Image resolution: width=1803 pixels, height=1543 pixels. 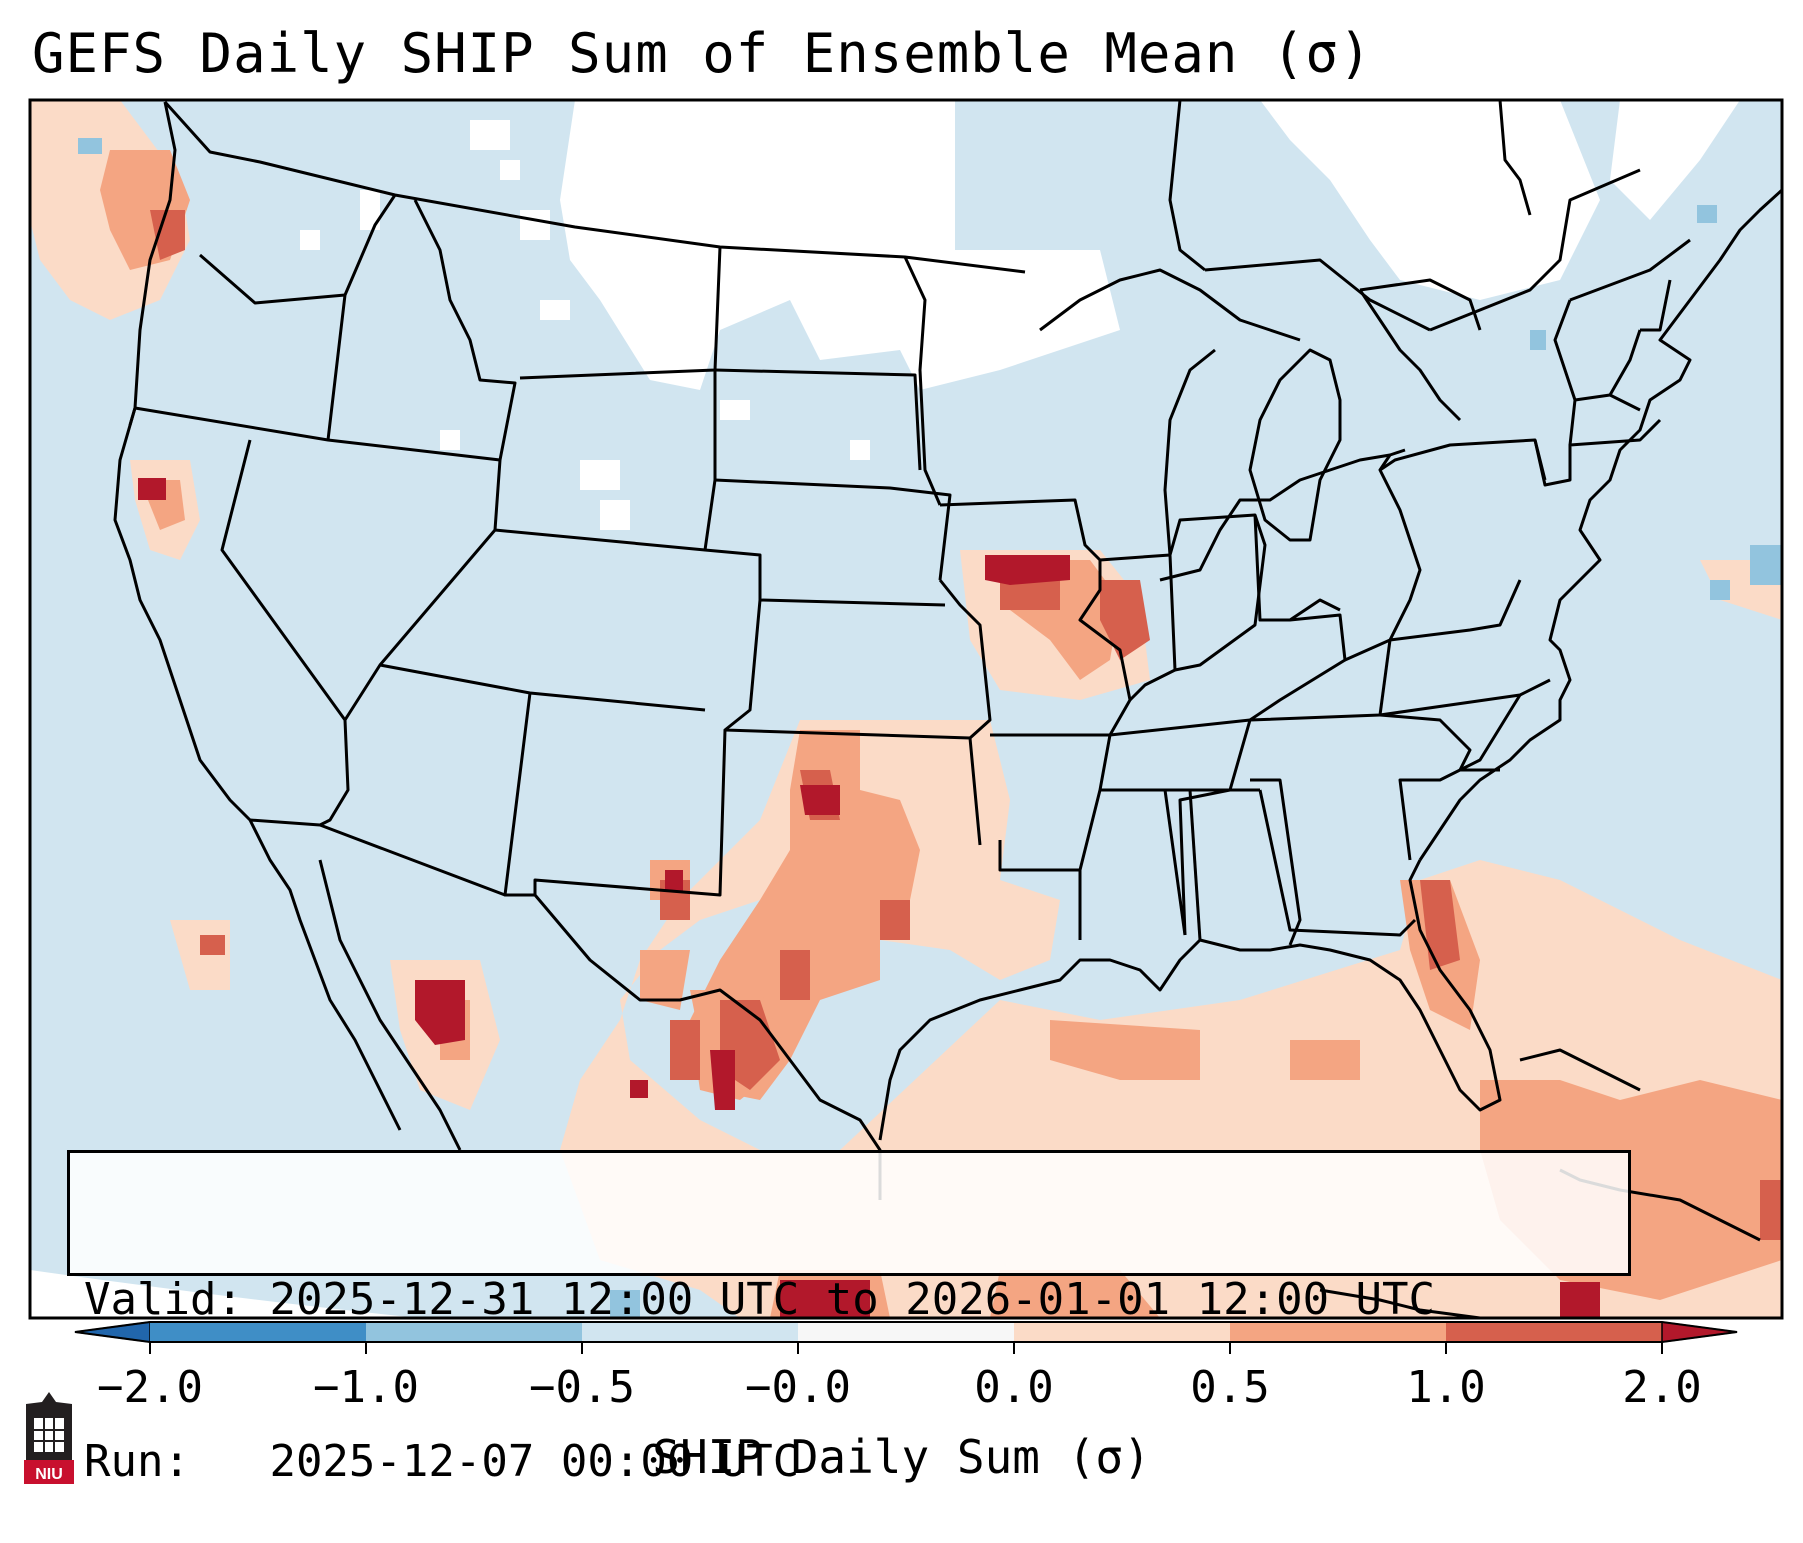 What do you see at coordinates (49, 1438) in the screenshot?
I see `niu-logo: NIU` at bounding box center [49, 1438].